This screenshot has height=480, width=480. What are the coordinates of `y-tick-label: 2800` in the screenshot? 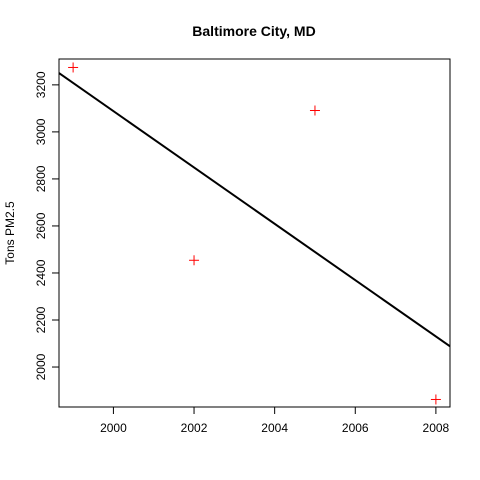 It's located at (41, 178).